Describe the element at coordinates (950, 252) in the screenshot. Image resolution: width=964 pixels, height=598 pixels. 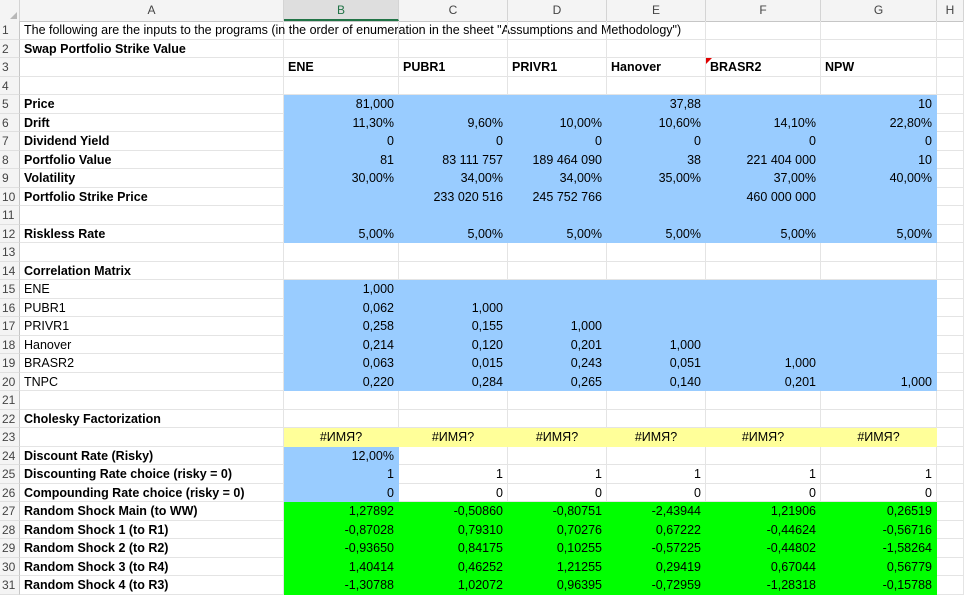
I see `cell-h13` at that location.